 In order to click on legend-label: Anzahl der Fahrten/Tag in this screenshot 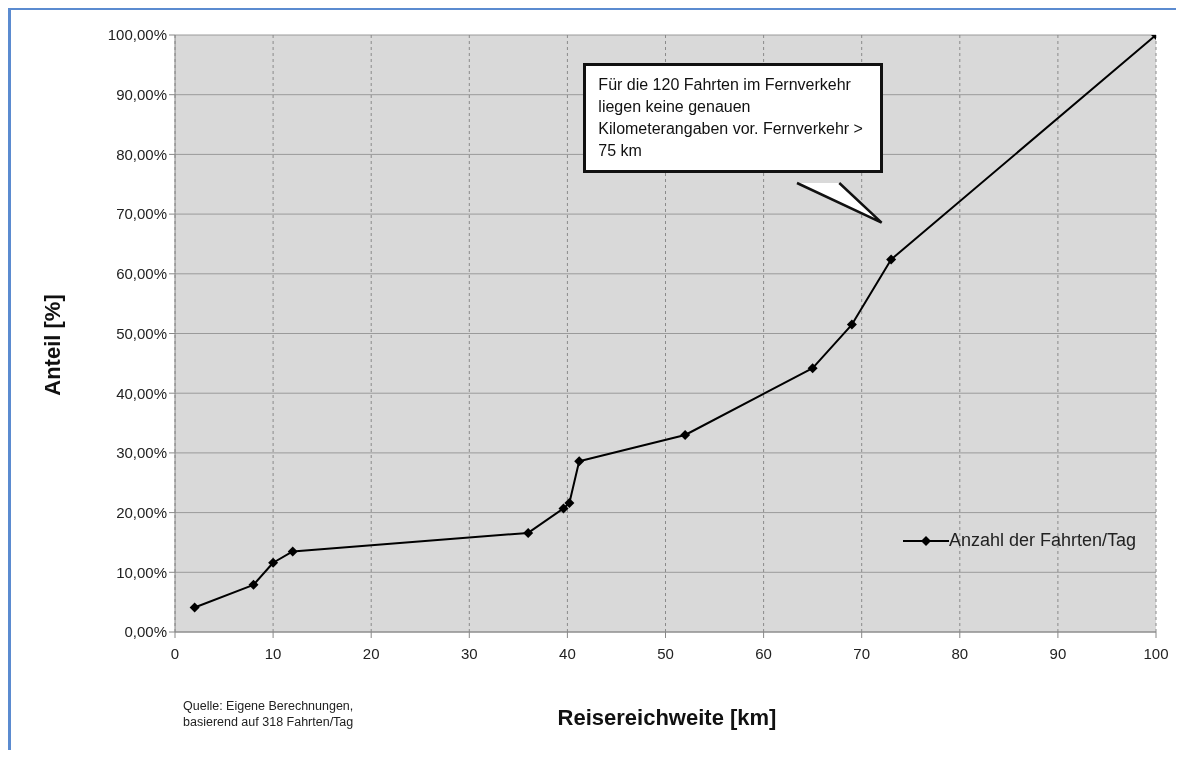, I will do `click(1042, 540)`.